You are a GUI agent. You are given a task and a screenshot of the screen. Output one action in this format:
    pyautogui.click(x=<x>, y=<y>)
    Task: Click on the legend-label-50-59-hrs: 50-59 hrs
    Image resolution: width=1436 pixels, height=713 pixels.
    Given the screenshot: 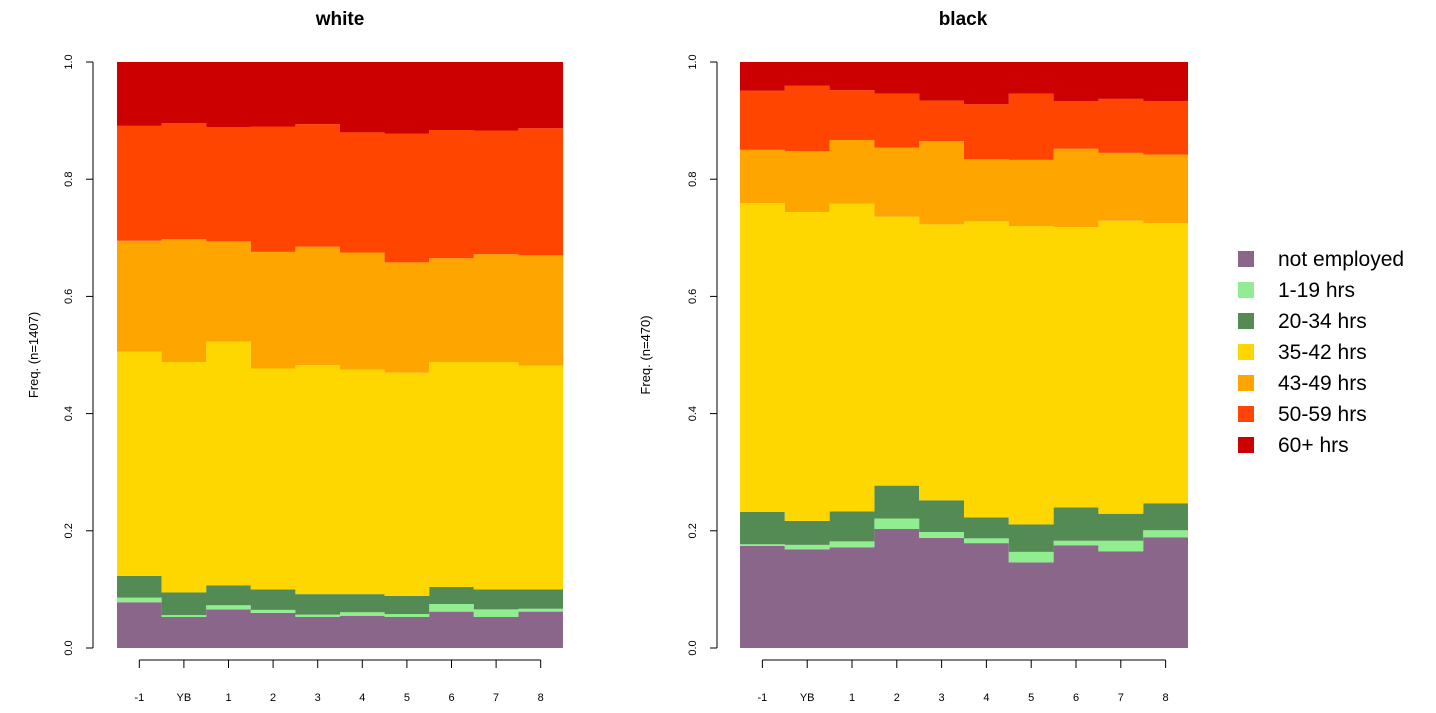 What is the action you would take?
    pyautogui.click(x=1322, y=414)
    